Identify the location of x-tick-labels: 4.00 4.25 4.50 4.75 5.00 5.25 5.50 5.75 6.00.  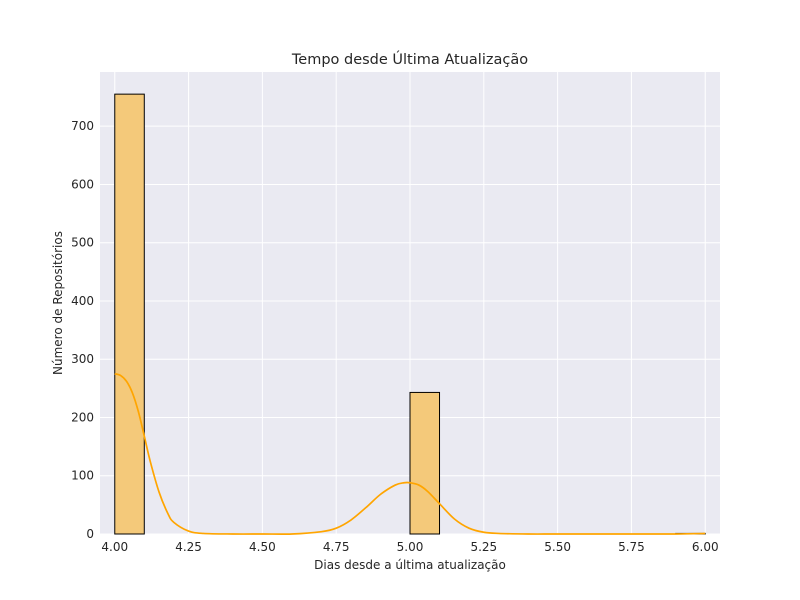
(409, 547).